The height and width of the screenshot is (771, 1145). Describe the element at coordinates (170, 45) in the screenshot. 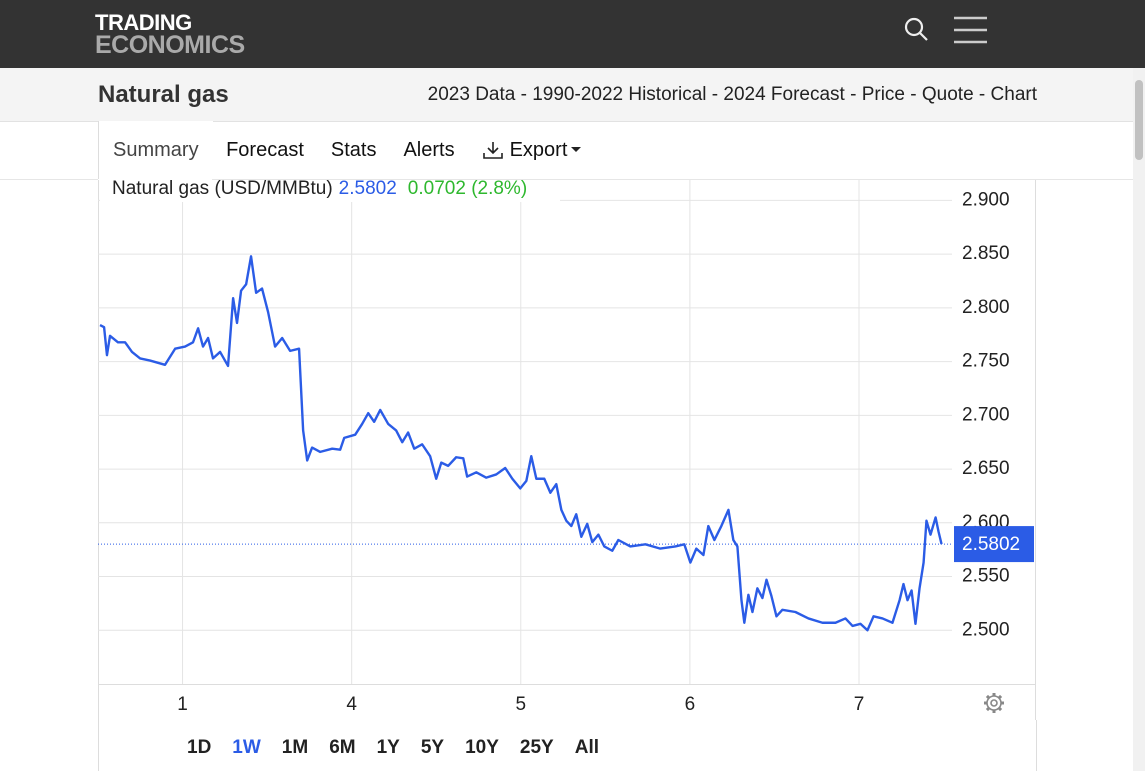

I see `logo-bottom: ECONOMICS` at that location.